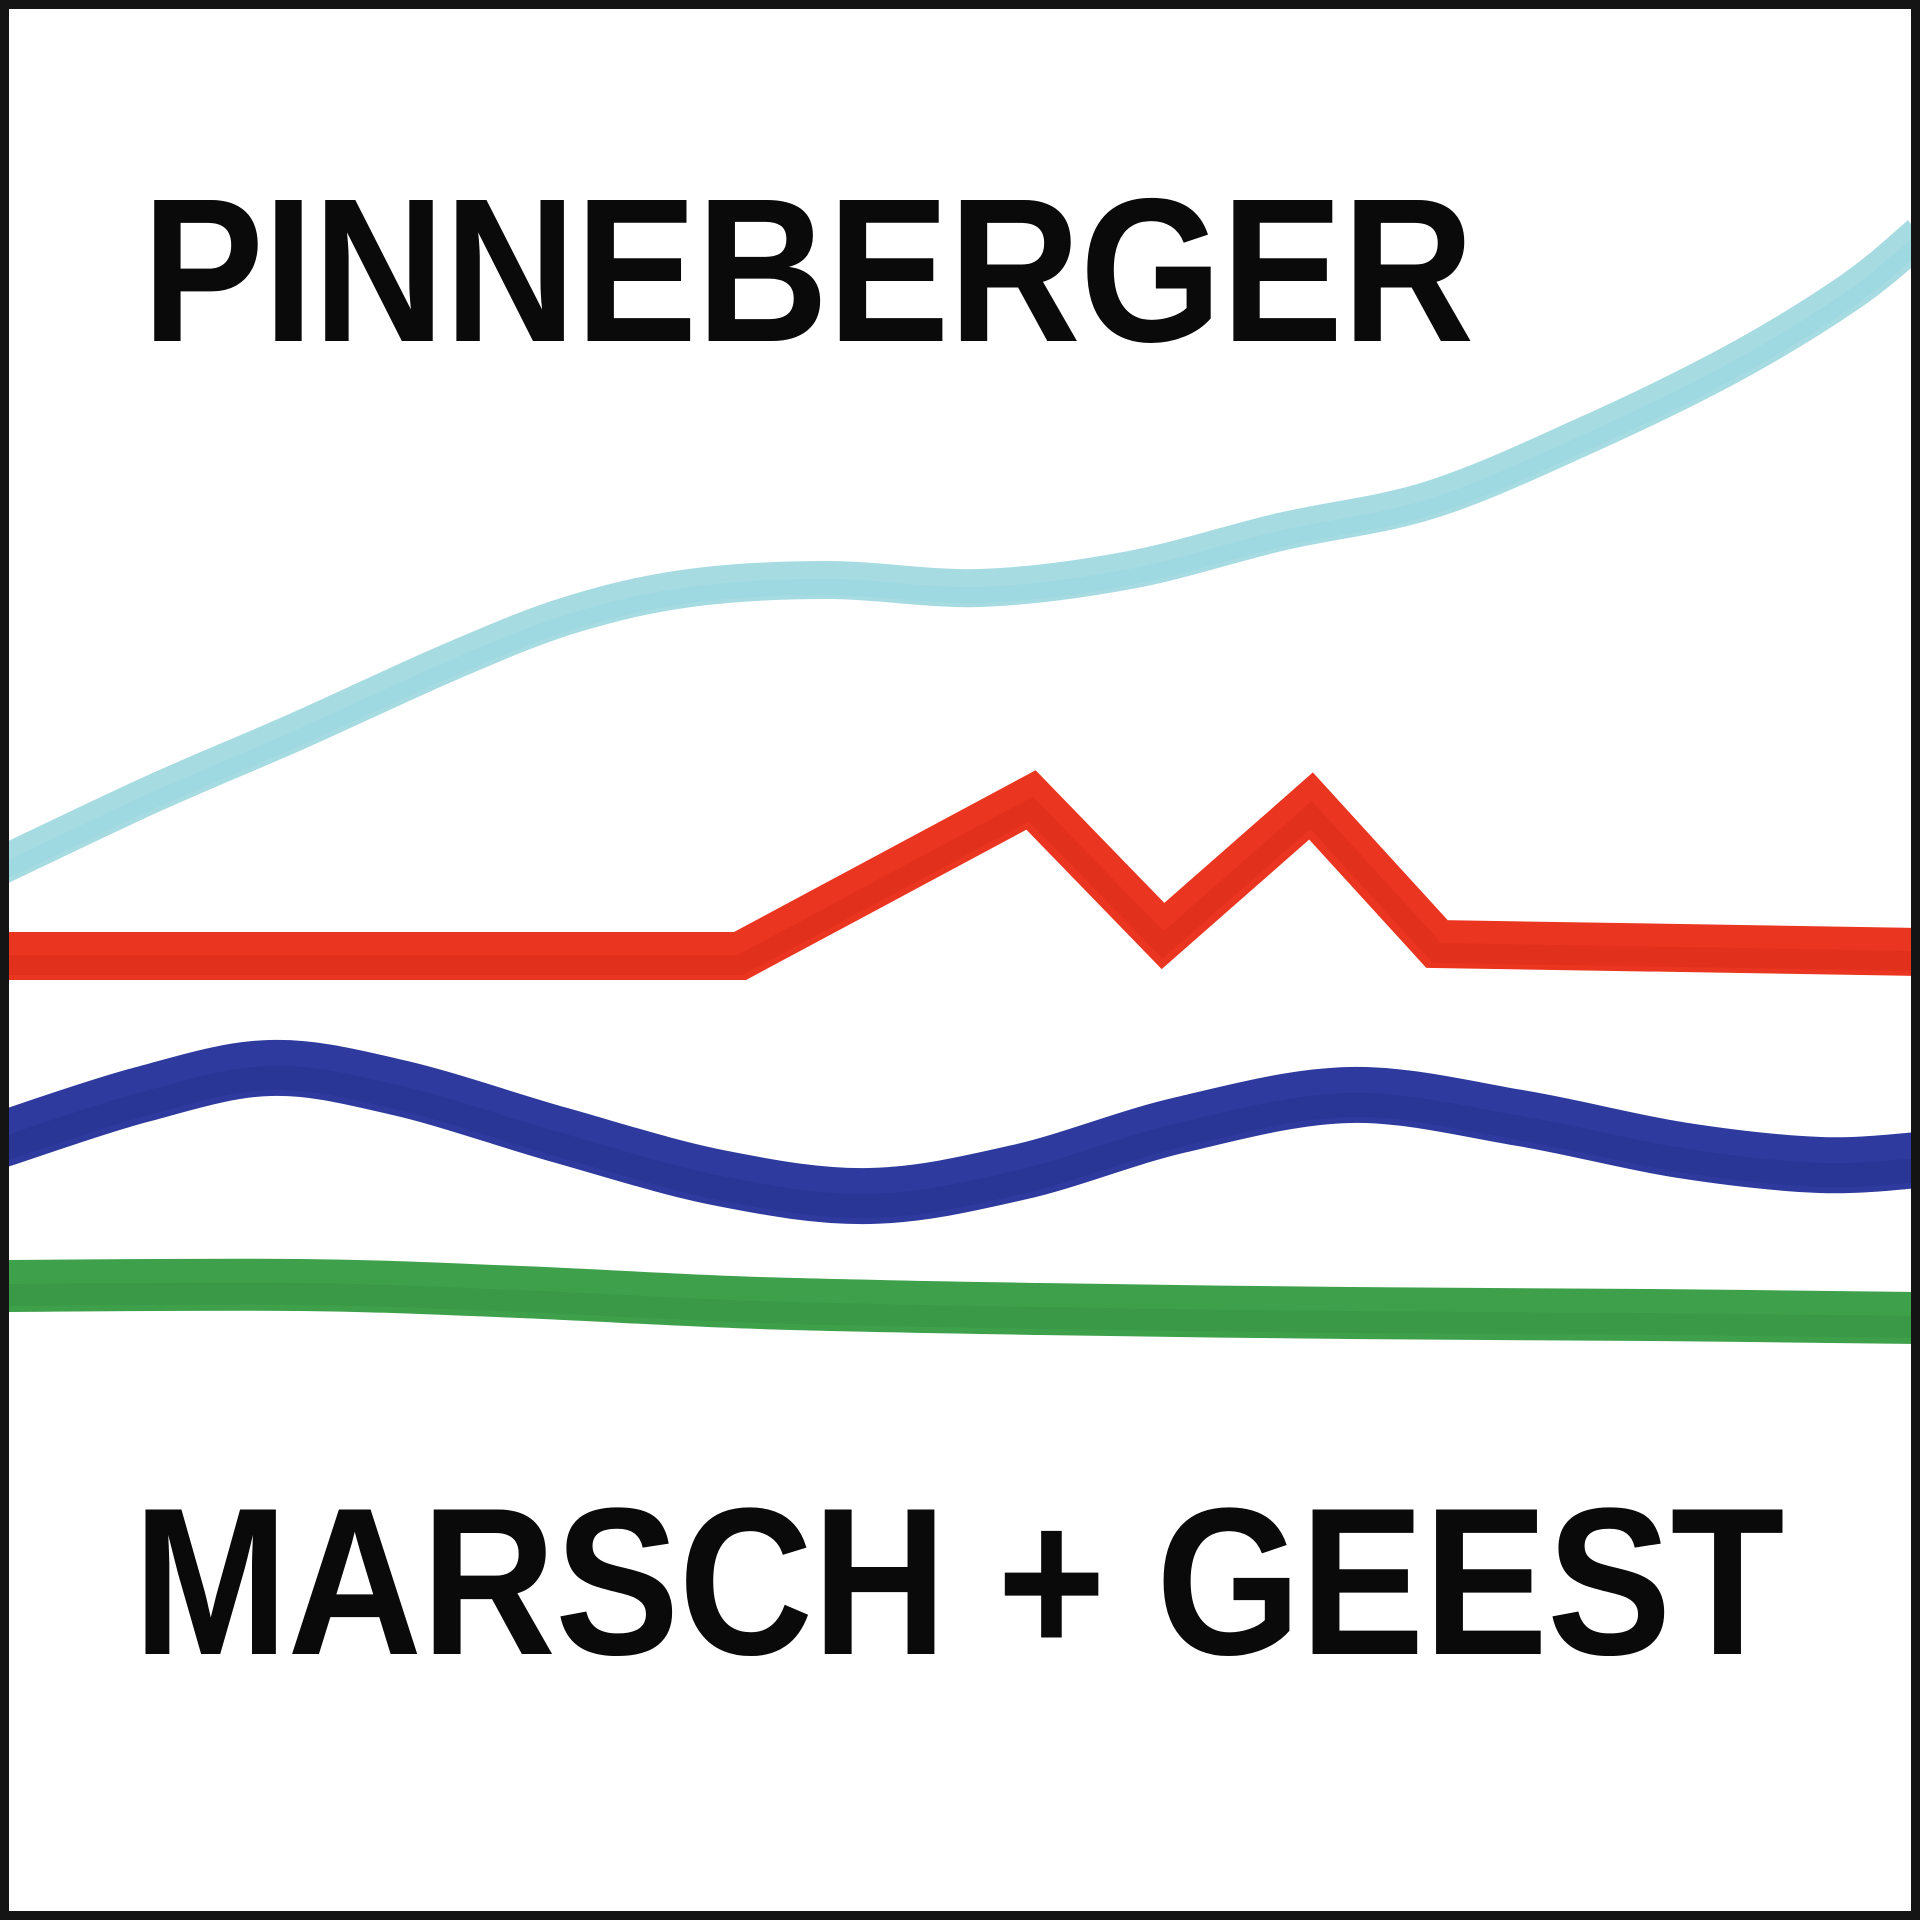  I want to click on dark-blue-wave, so click(960, 1132).